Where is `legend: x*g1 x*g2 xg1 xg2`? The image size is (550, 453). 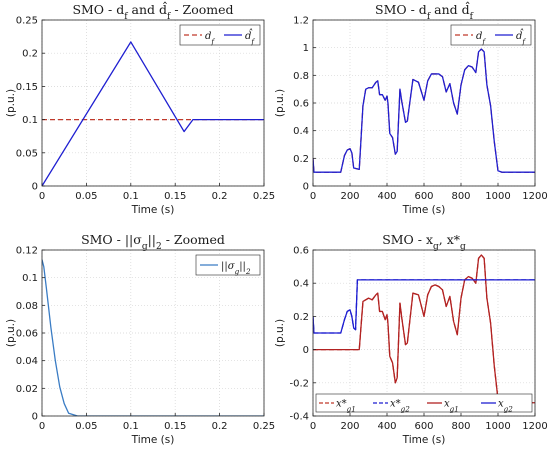
legend: x*g1 x*g2 xg1 xg2 is located at coordinates (424, 403).